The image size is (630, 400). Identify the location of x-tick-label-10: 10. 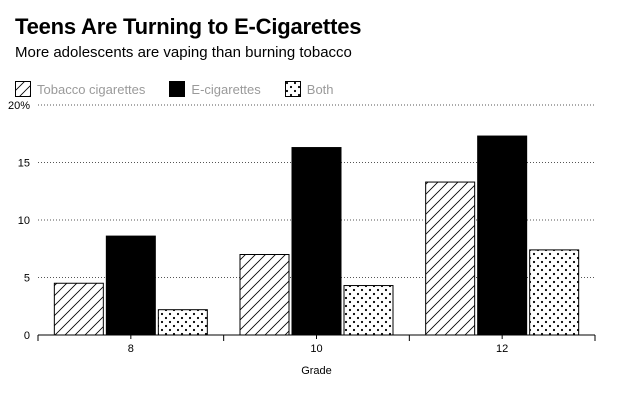
(316, 349).